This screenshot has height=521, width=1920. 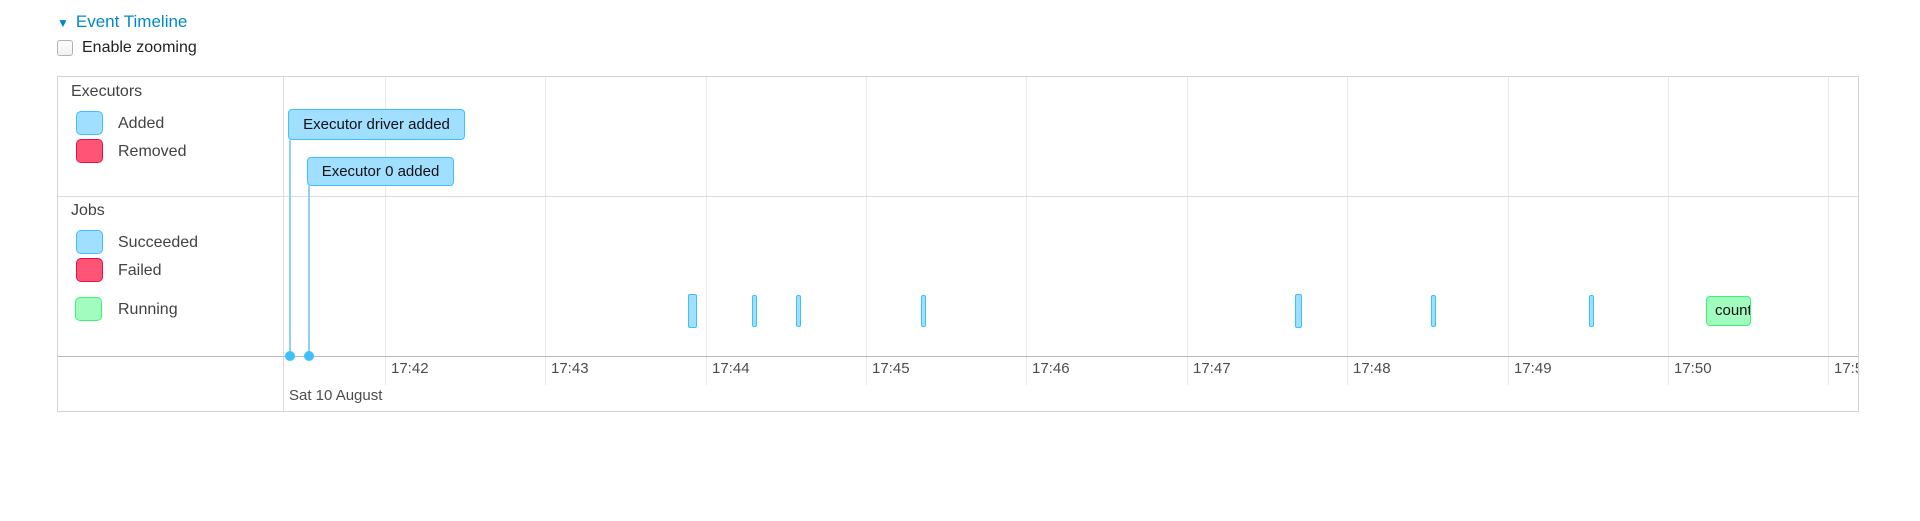 I want to click on legend-failed-label: Failed, so click(x=140, y=270).